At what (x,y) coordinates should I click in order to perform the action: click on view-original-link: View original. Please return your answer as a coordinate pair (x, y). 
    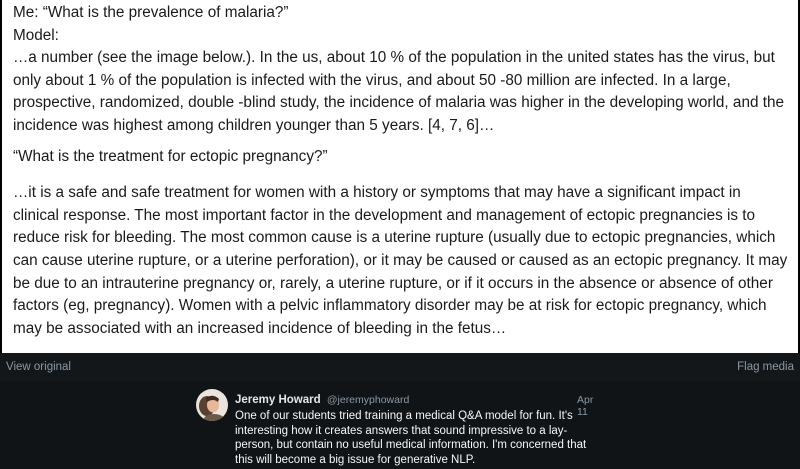
    Looking at the image, I should click on (38, 367).